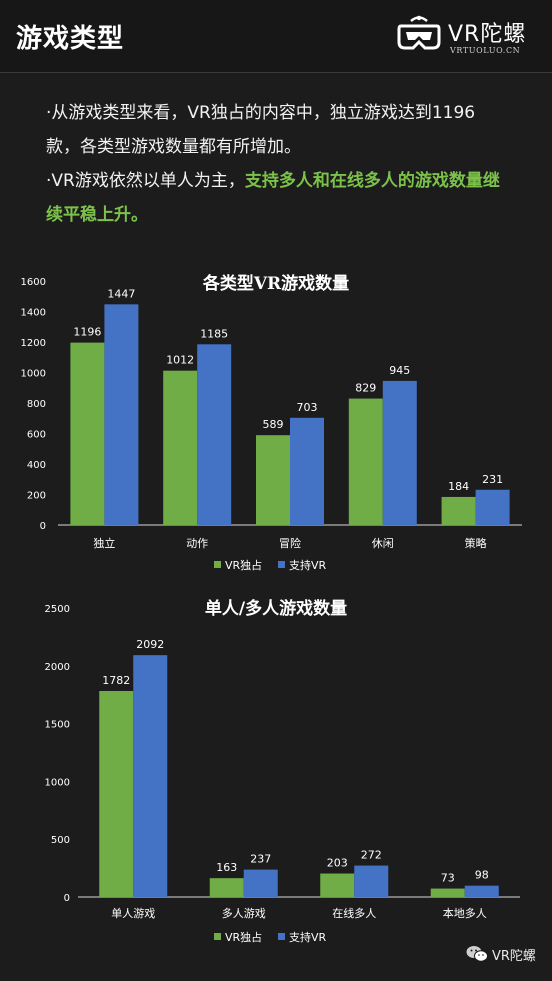  Describe the element at coordinates (307, 407) in the screenshot. I see `data-label: 703` at that location.